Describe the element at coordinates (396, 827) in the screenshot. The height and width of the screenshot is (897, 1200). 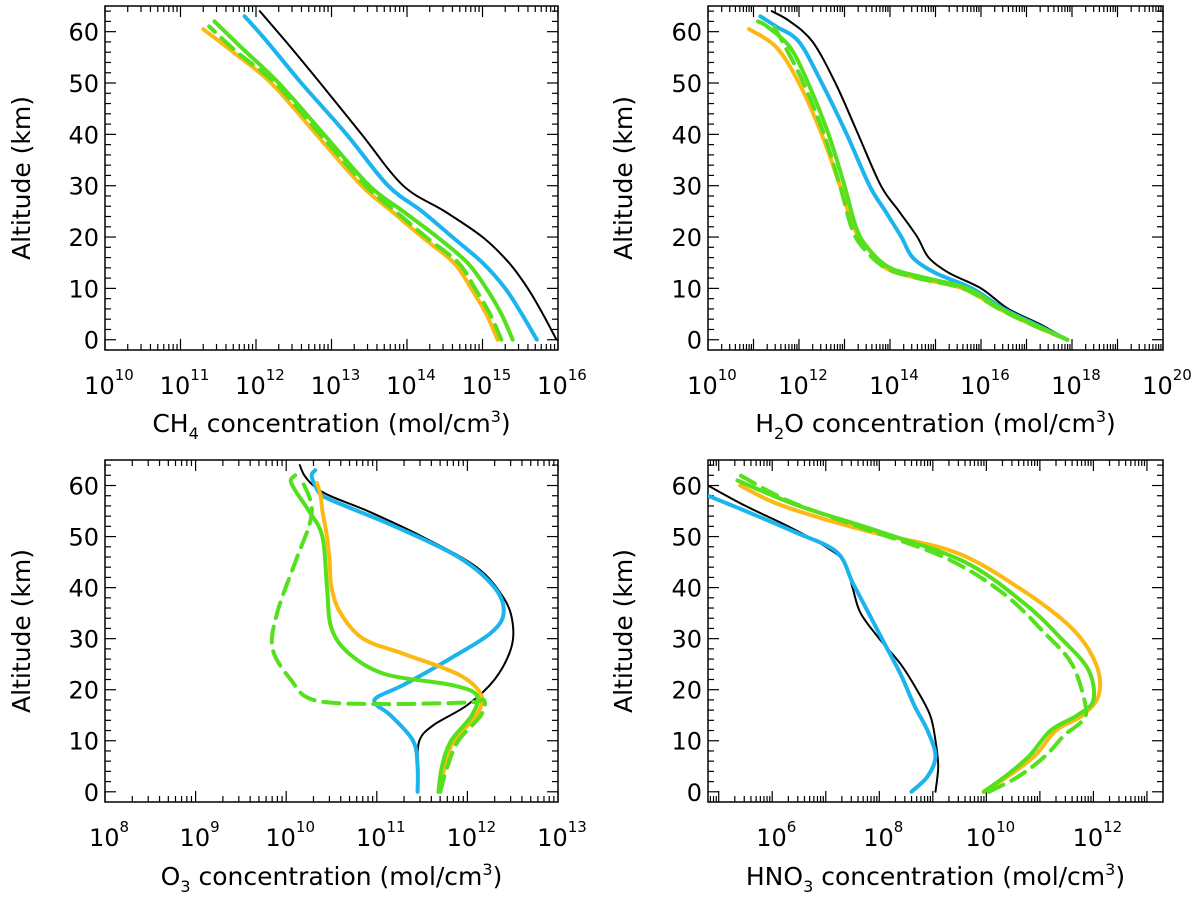
I see `x-tick-exponent: 11` at that location.